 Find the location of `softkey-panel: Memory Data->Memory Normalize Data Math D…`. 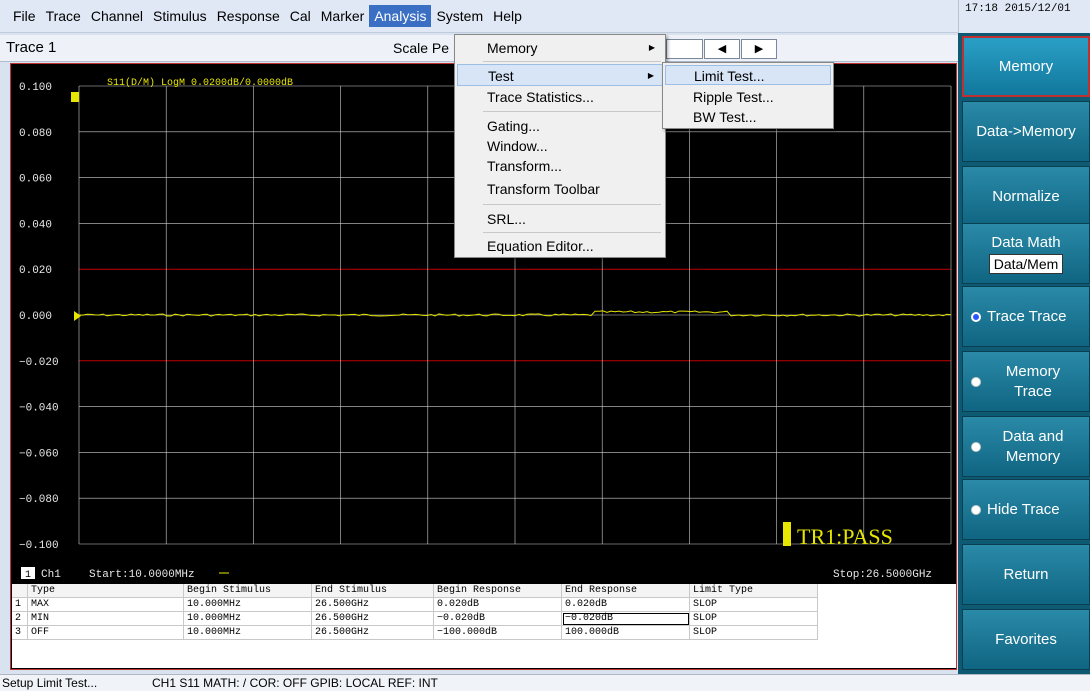

softkey-panel: Memory Data->Memory Normalize Data Math D… is located at coordinates (1024, 357).